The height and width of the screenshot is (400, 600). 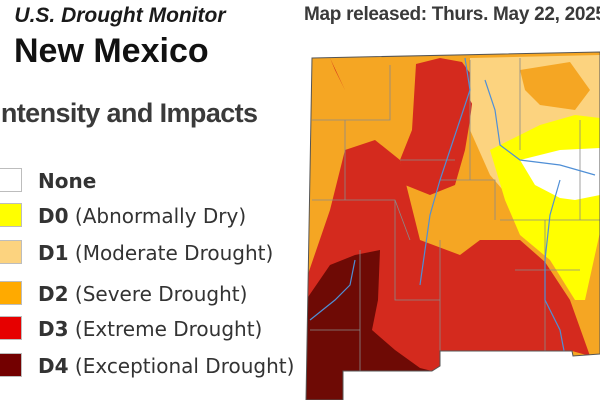 I want to click on swatch-d4, so click(x=11, y=365).